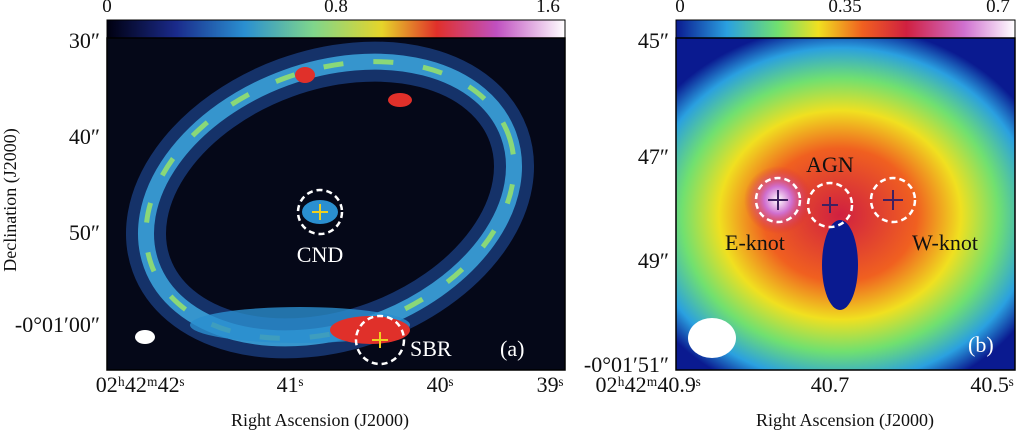 Image resolution: width=1024 pixels, height=434 pixels. What do you see at coordinates (830, 164) in the screenshot?
I see `annotation: AGN` at bounding box center [830, 164].